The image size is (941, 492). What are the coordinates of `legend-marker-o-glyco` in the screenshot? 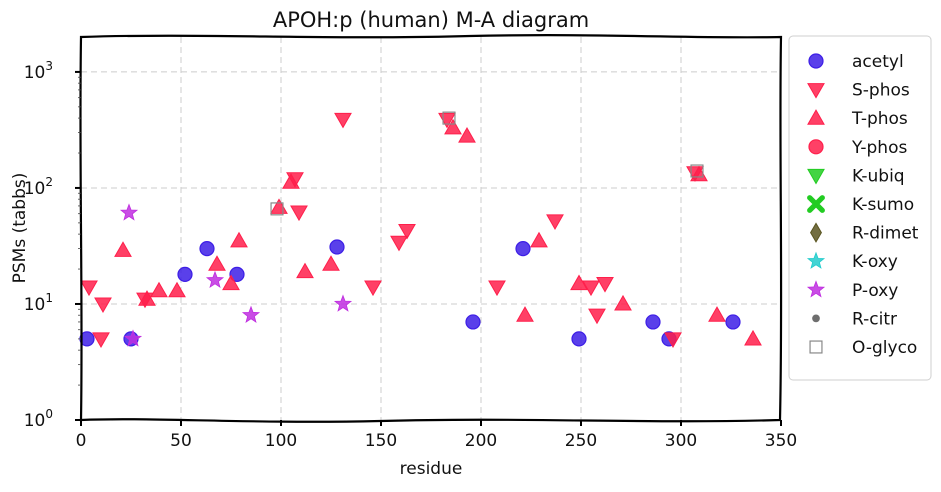 It's located at (816, 347).